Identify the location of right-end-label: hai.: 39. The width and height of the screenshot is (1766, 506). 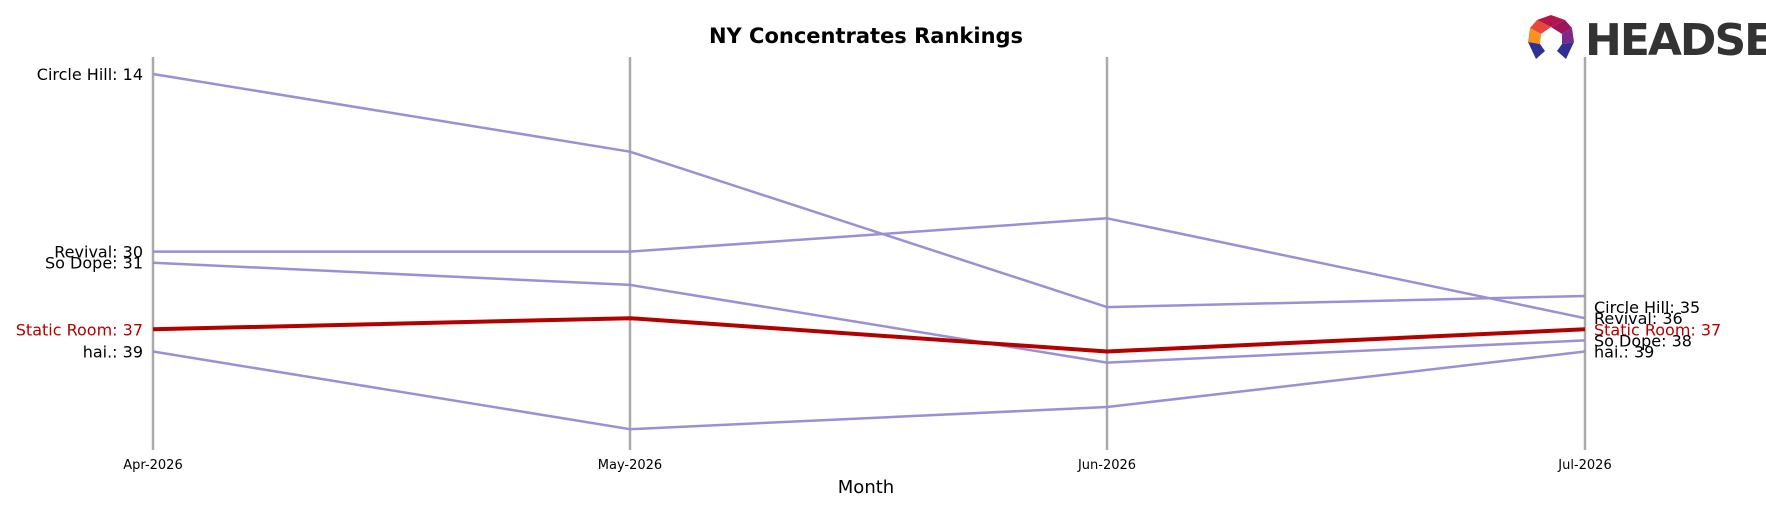
(1624, 352).